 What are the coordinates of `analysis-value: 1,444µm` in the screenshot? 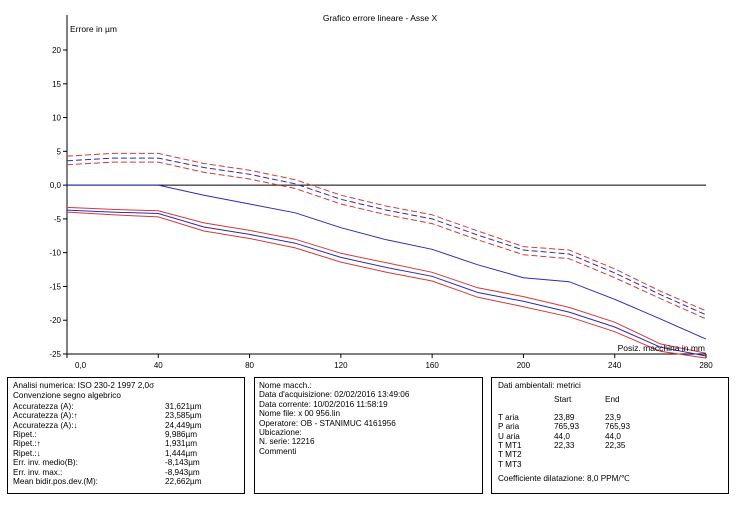 It's located at (181, 453).